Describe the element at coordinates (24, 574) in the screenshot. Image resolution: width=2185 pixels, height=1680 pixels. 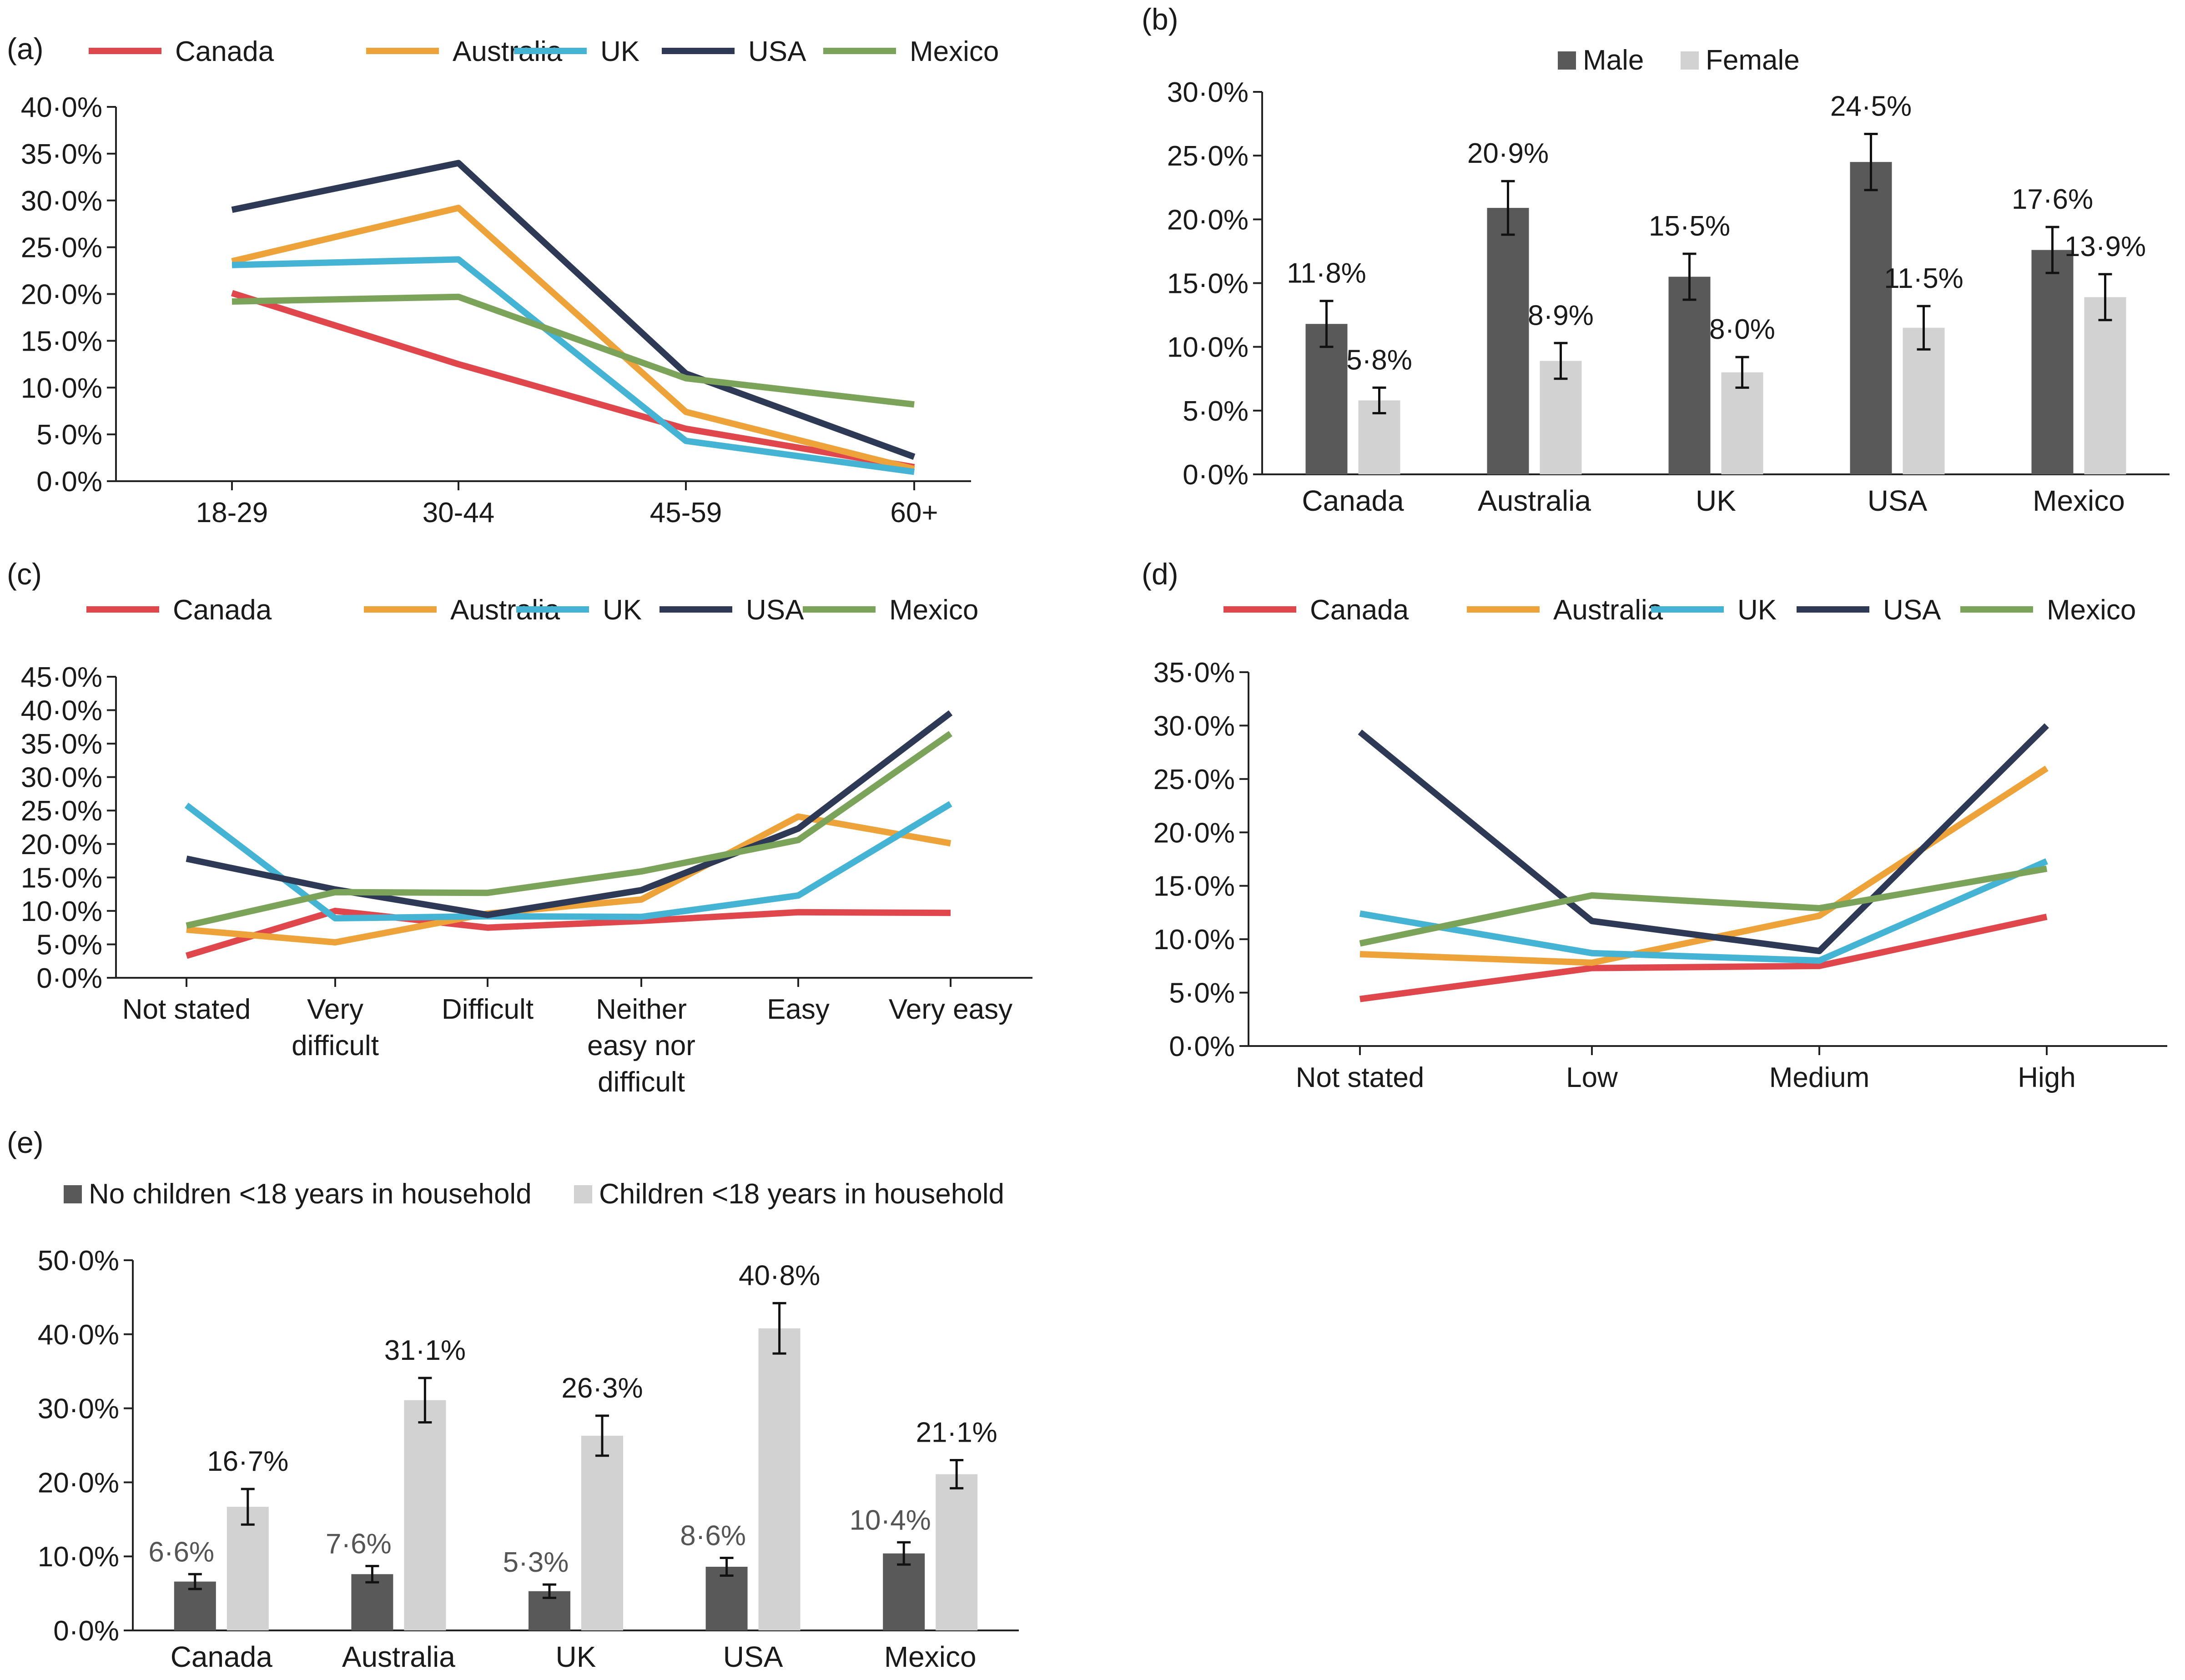
I see `panel-label-c: (c)` at that location.